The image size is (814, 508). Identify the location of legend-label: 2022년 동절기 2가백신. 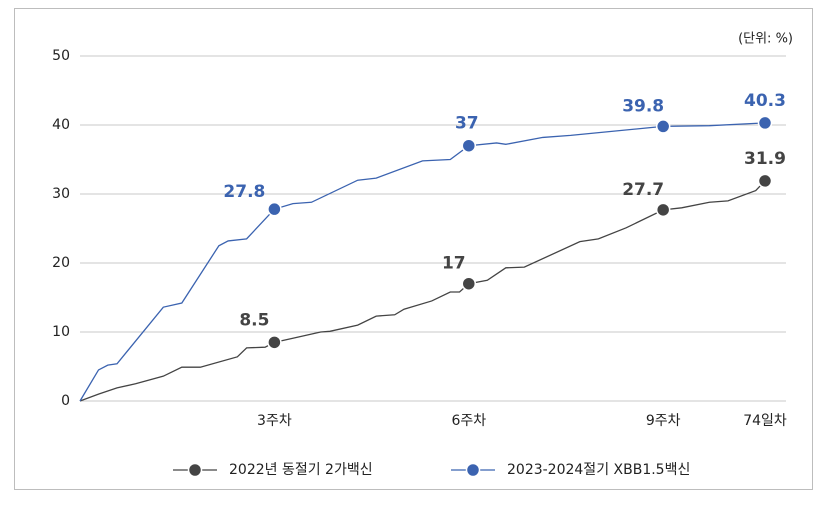
(301, 470).